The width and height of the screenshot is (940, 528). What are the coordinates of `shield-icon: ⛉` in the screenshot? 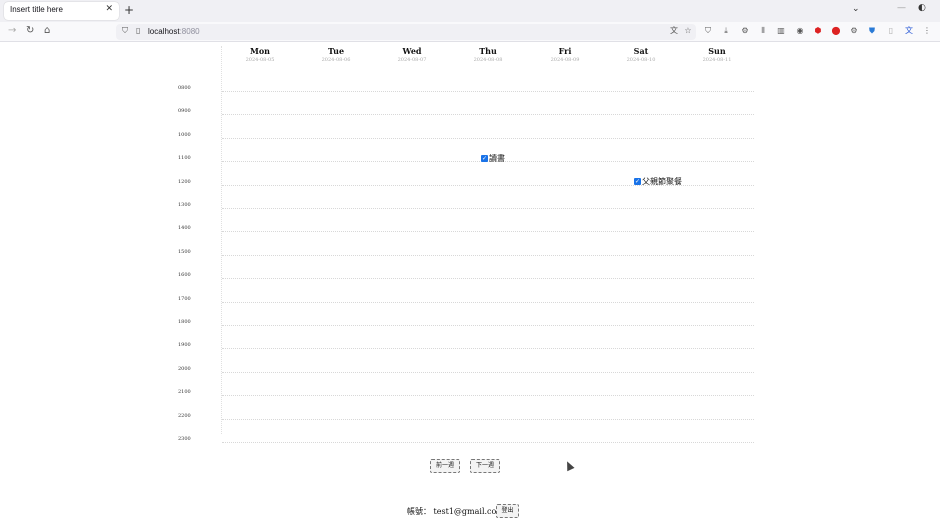 It's located at (125, 30).